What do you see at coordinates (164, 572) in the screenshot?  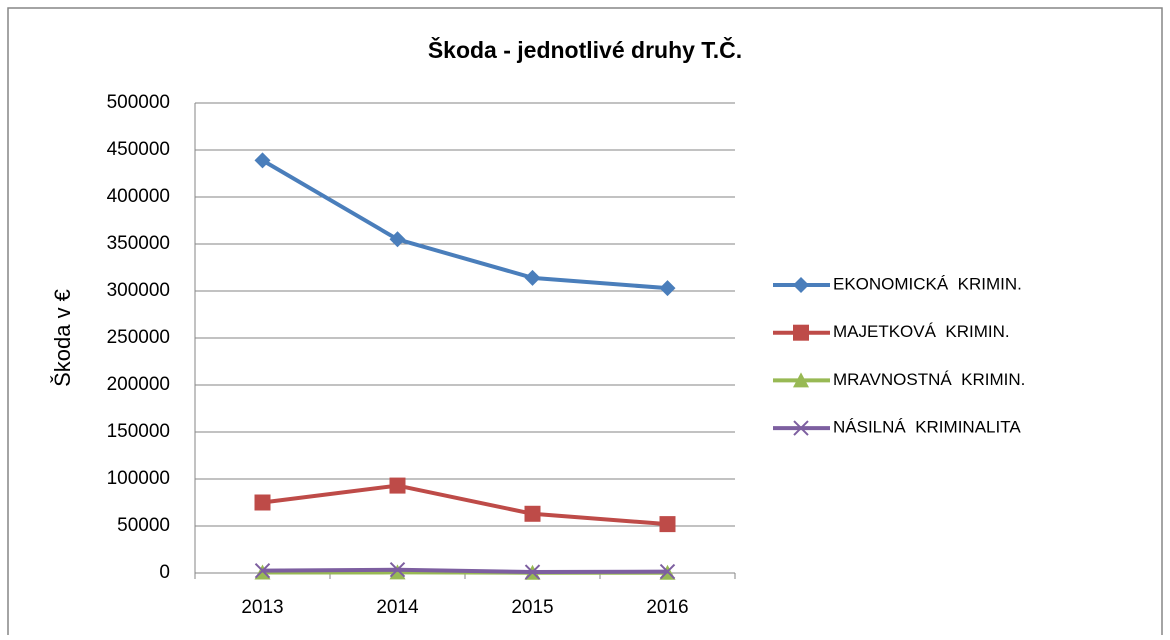 I see `y-tick-label: 0` at bounding box center [164, 572].